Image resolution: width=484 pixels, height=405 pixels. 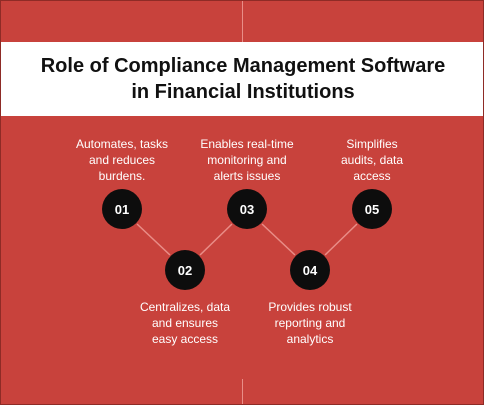 What do you see at coordinates (243, 92) in the screenshot?
I see `title-line-2: in Financial Institutions` at bounding box center [243, 92].